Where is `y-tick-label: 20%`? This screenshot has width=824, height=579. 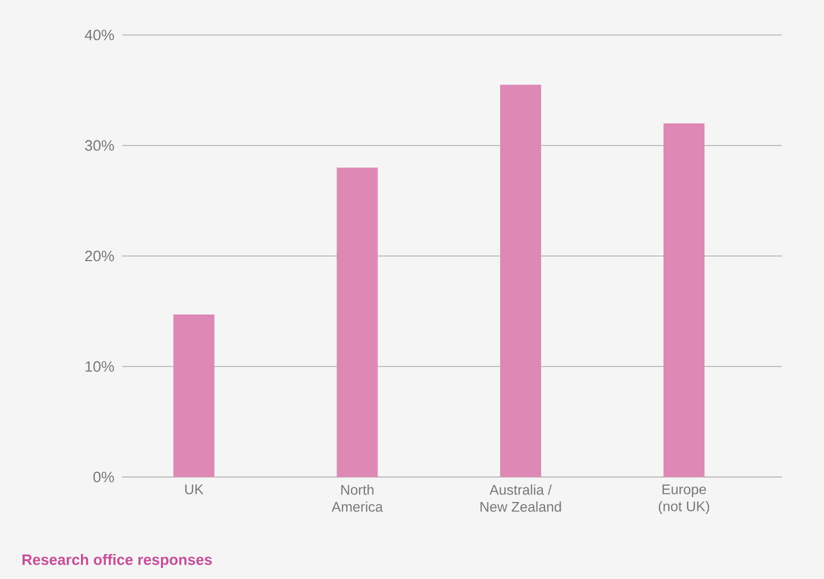 y-tick-label: 20% is located at coordinates (99, 256).